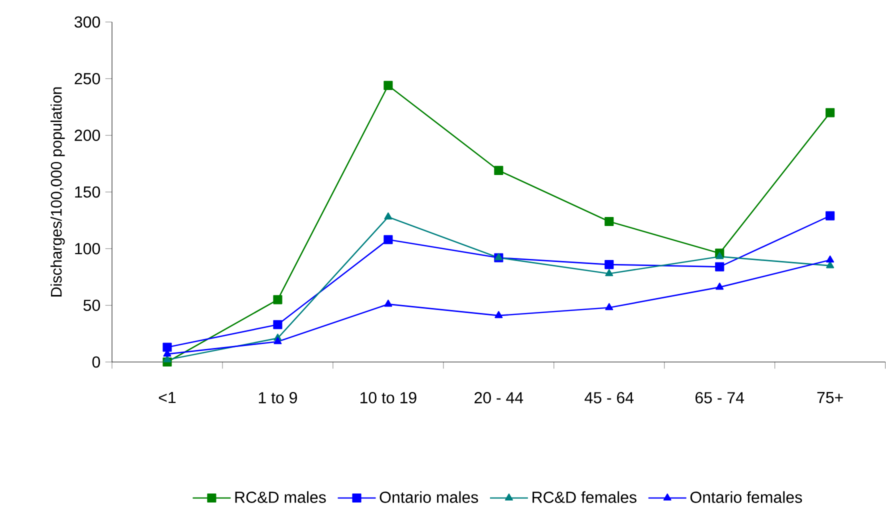 Image resolution: width=886 pixels, height=519 pixels. What do you see at coordinates (277, 398) in the screenshot?
I see `x-tick-label: 1 to 9` at bounding box center [277, 398].